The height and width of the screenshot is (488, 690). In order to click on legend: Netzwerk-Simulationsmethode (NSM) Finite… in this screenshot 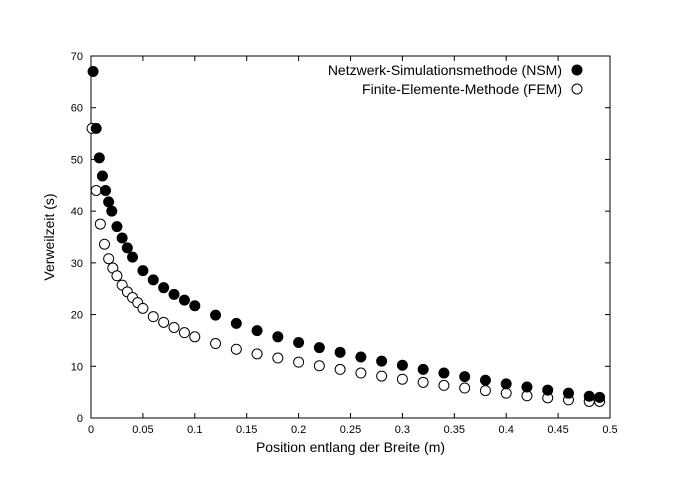, I will do `click(455, 79)`.